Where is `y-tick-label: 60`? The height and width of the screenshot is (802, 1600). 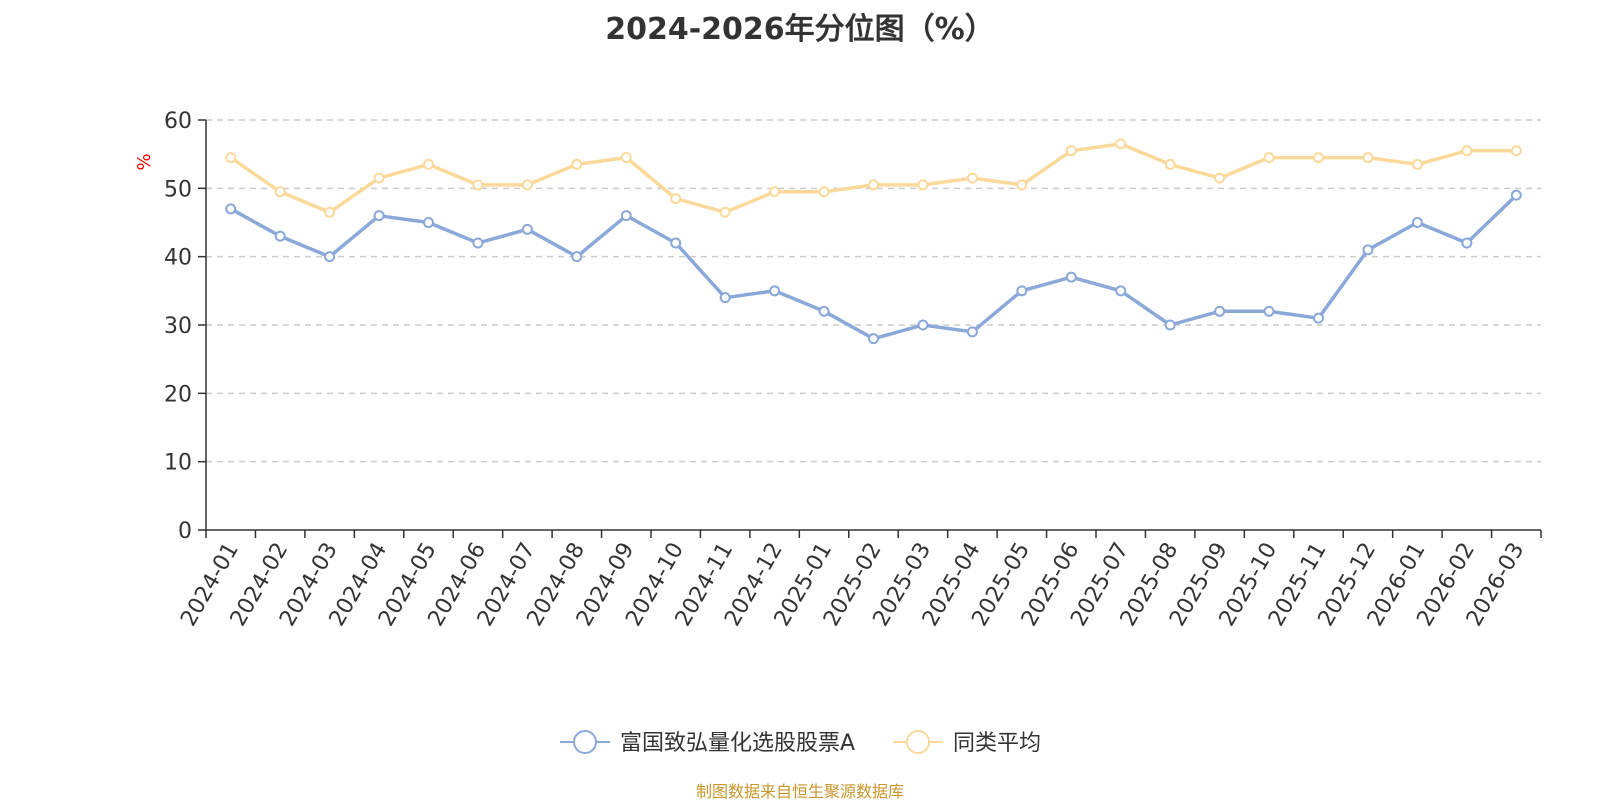
y-tick-label: 60 is located at coordinates (178, 121).